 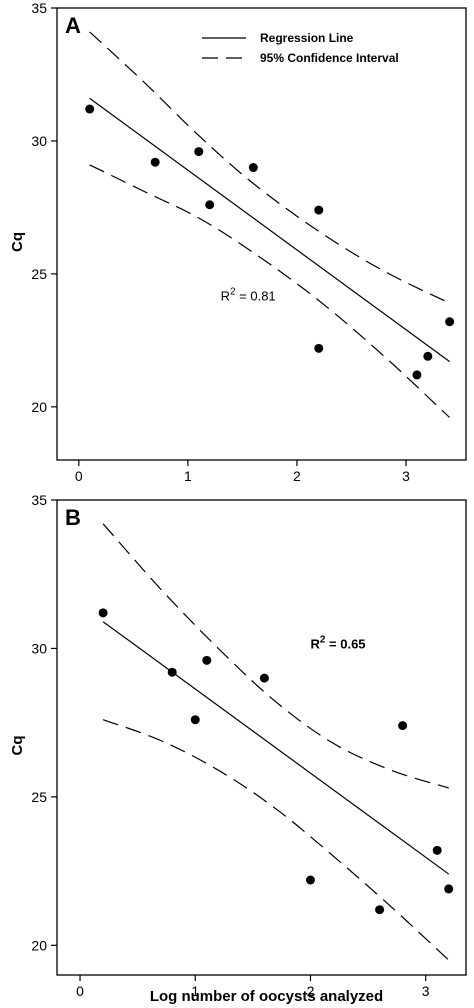 I want to click on r-squared-value: = 0.81, so click(x=256, y=295).